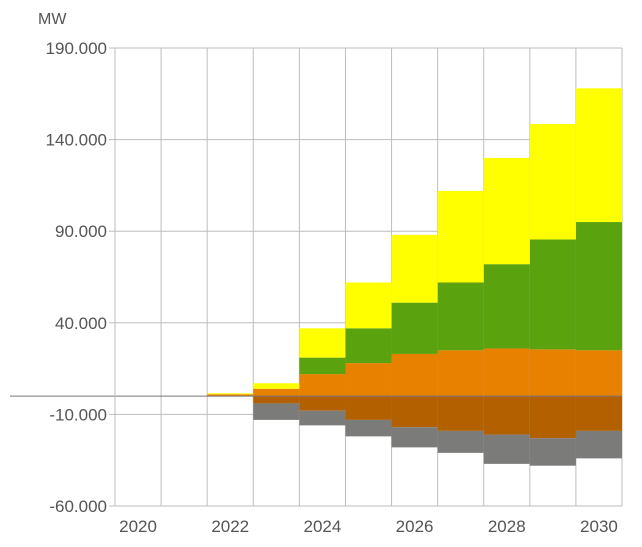 This screenshot has width=642, height=547. What do you see at coordinates (52, 19) in the screenshot?
I see `y-unit-label: MW` at bounding box center [52, 19].